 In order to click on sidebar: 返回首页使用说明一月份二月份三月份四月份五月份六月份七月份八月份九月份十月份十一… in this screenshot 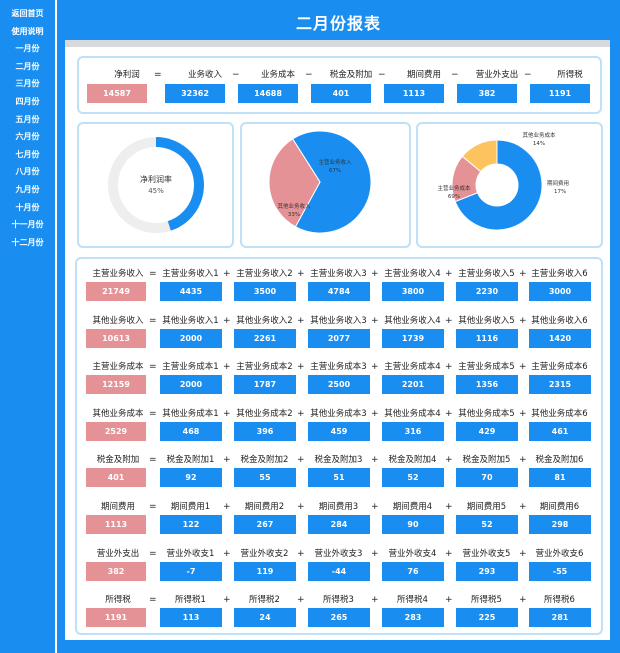, I will do `click(27, 326)`.